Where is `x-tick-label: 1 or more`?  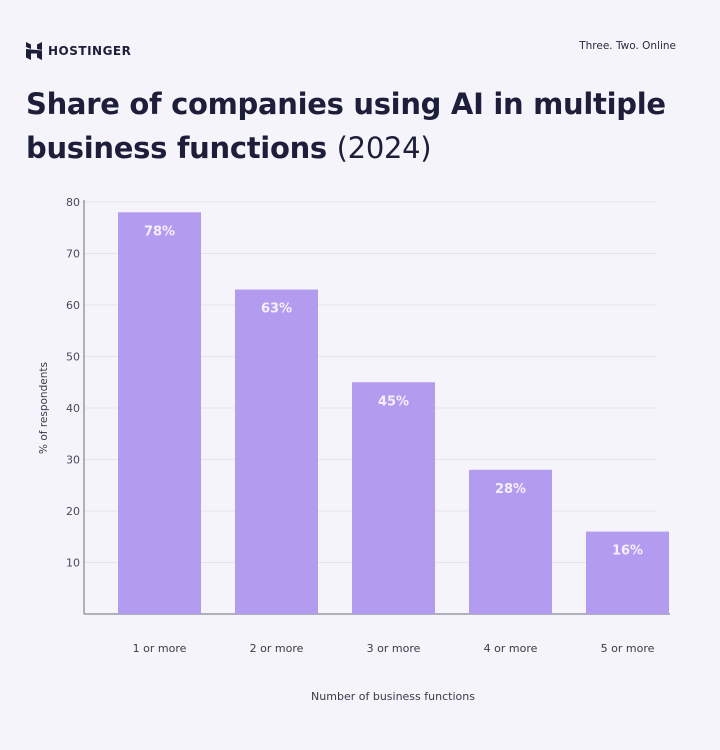 x-tick-label: 1 or more is located at coordinates (160, 648).